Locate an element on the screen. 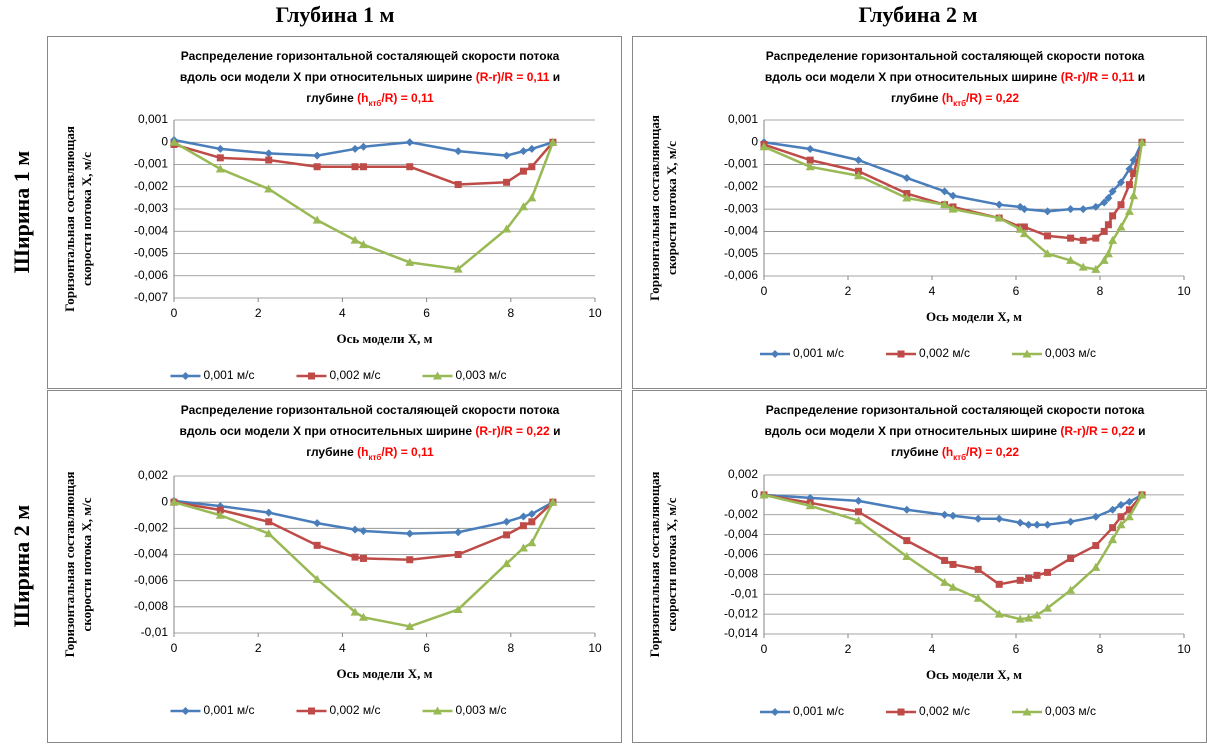  title-segment: (R-r)/R = 0,11 is located at coordinates (513, 77).